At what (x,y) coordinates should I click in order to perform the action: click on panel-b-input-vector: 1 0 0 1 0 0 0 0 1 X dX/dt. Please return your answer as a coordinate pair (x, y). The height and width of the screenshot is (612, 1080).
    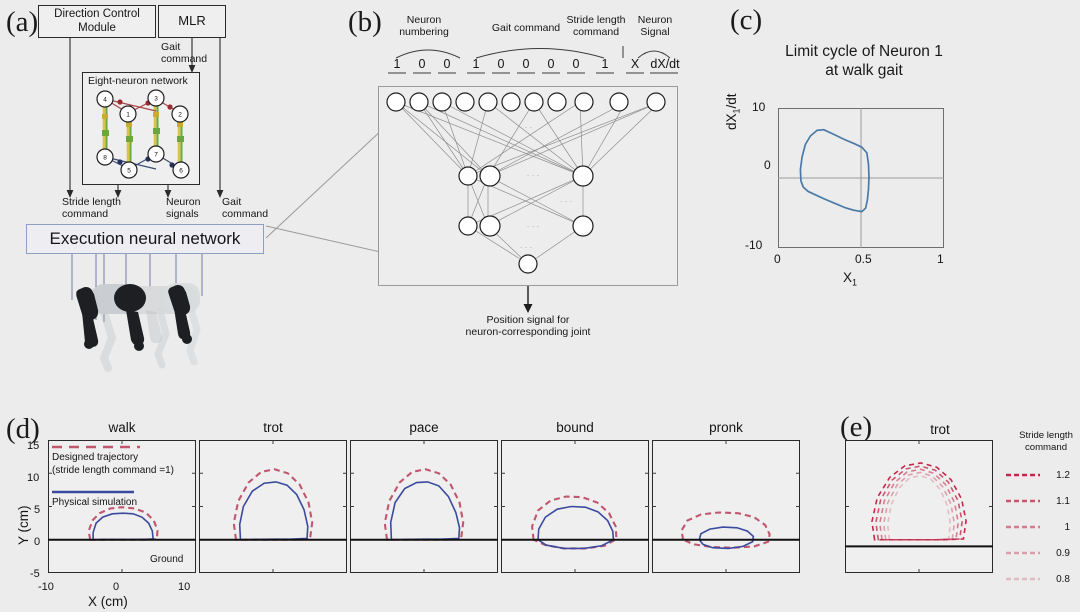
    Looking at the image, I should click on (530, 67).